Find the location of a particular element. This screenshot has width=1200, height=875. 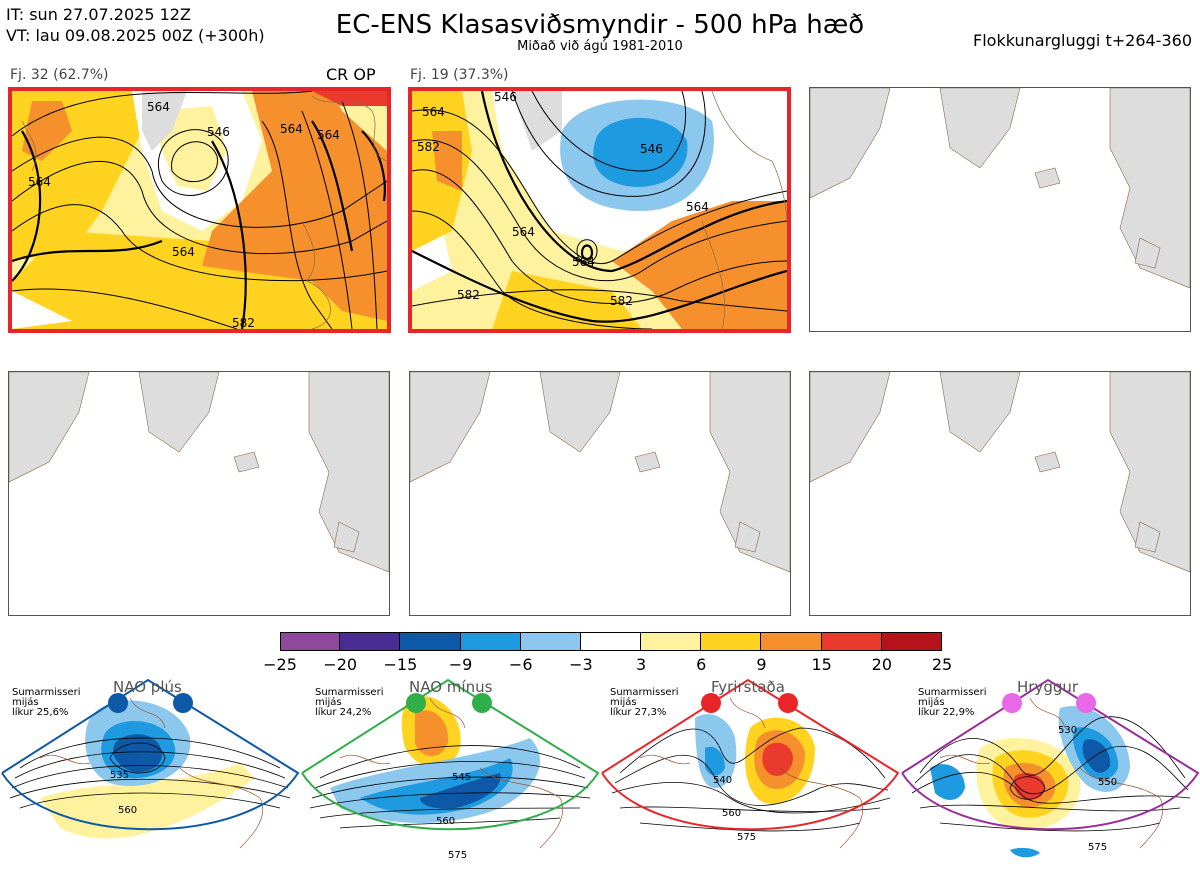

cluster-2-svg: 564 582 546 564 546 564 564 582 582 is located at coordinates (599, 210).